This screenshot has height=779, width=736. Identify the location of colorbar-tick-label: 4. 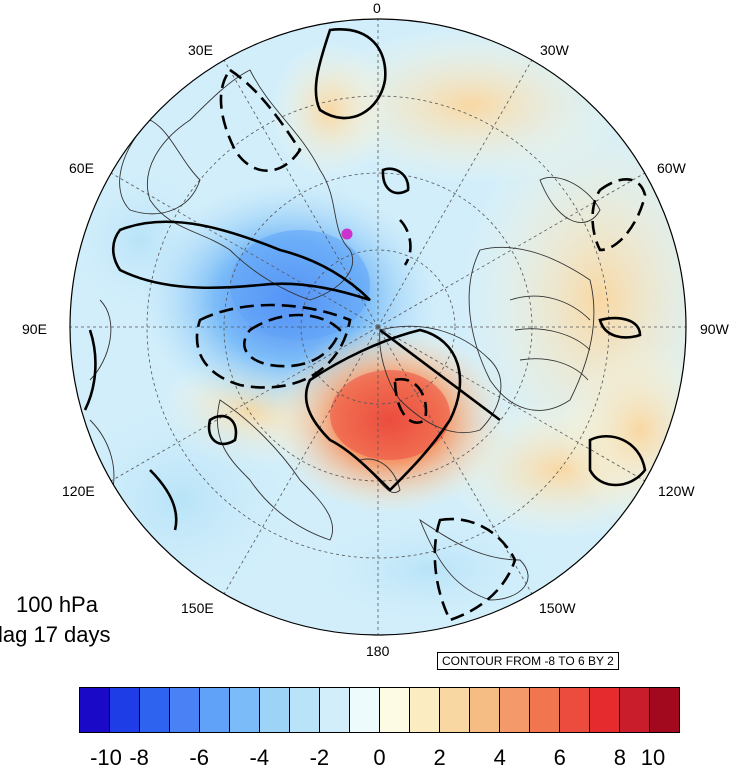
(499, 757).